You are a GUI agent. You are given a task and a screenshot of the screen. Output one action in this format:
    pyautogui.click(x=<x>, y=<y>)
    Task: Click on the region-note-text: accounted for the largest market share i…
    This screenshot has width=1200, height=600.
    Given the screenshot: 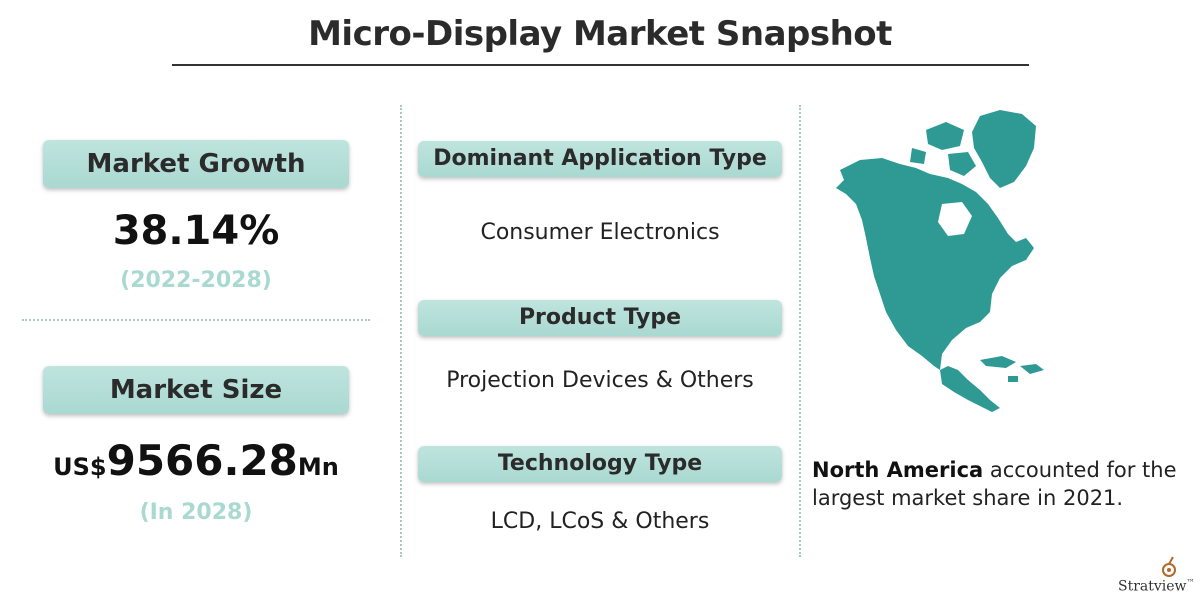 What is the action you would take?
    pyautogui.click(x=994, y=484)
    